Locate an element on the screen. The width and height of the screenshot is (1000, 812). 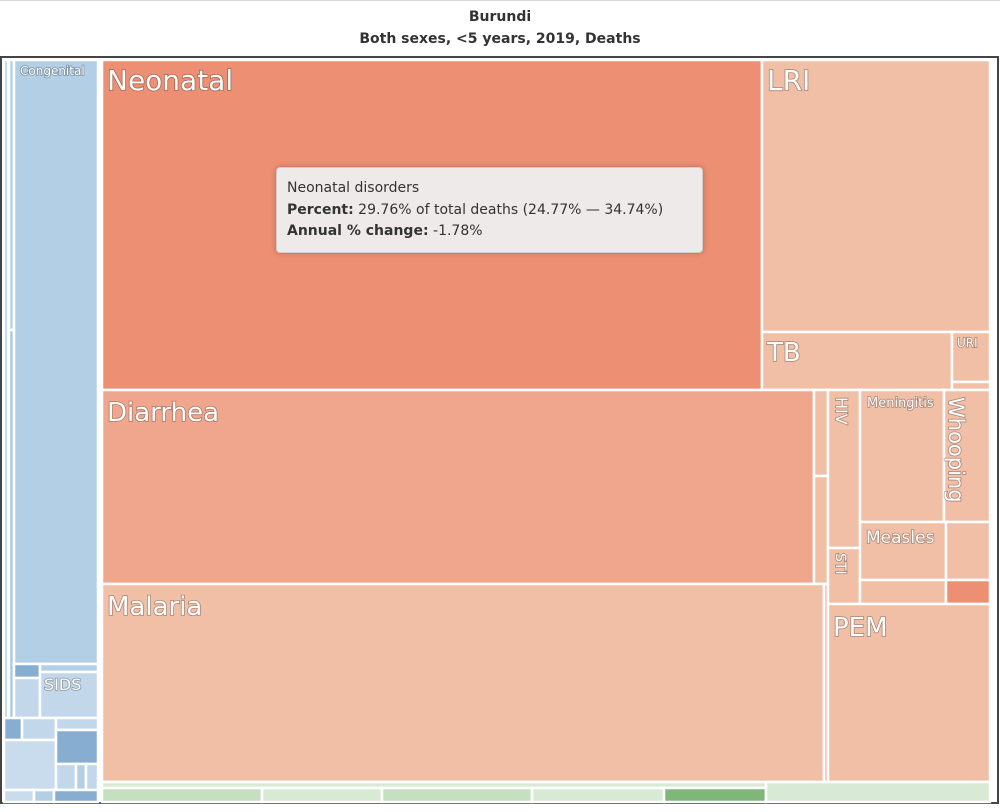
treemap-cell-pem is located at coordinates (909, 693).